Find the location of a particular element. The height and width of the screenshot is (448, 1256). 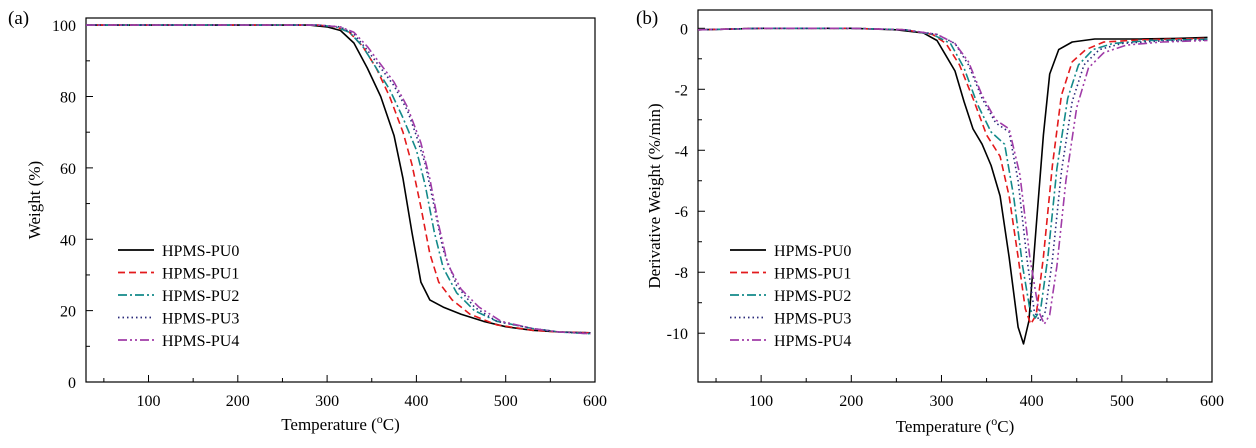

y-tick-label: 20 is located at coordinates (68, 312).